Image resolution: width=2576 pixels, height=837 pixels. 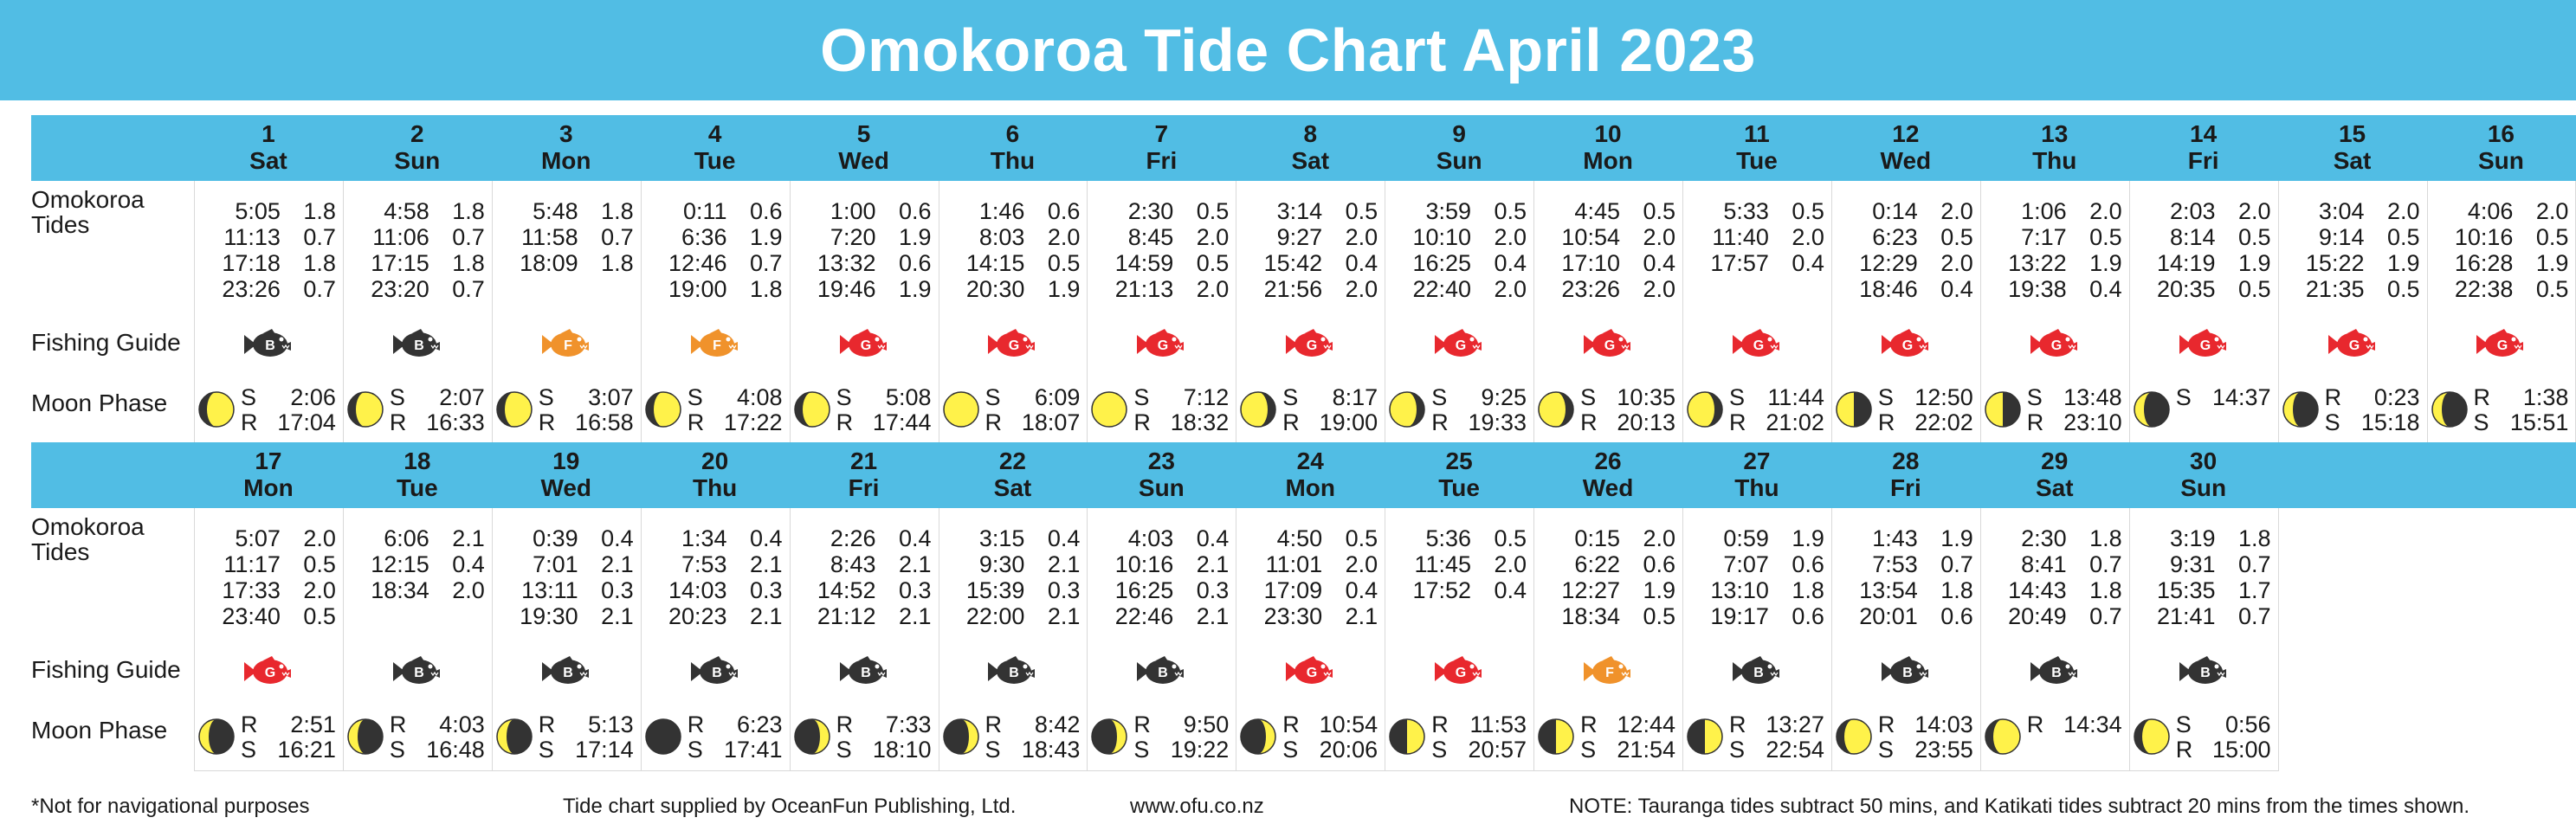 I want to click on moon-times: R 4:03 S 16:48, so click(x=437, y=738).